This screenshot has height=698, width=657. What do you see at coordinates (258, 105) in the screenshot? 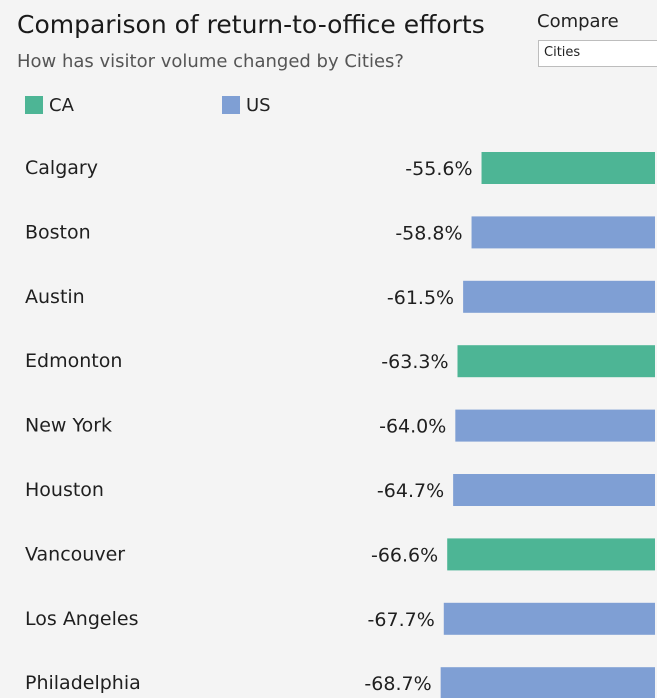
I see `legend-label-us: US` at bounding box center [258, 105].